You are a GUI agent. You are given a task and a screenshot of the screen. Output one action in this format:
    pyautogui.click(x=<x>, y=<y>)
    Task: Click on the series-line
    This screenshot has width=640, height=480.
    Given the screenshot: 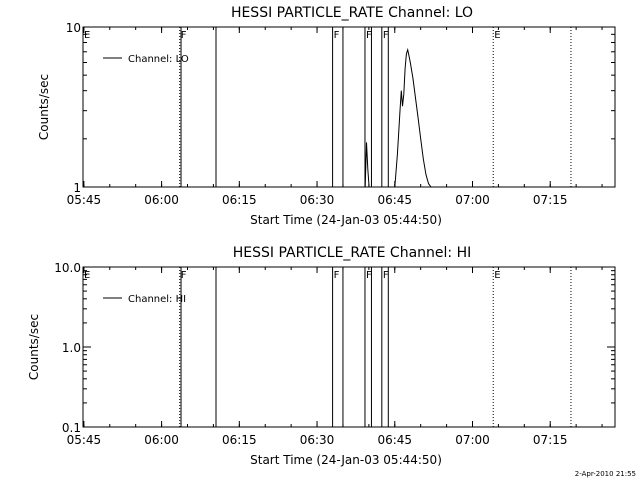 What is the action you would take?
    pyautogui.click(x=398, y=117)
    